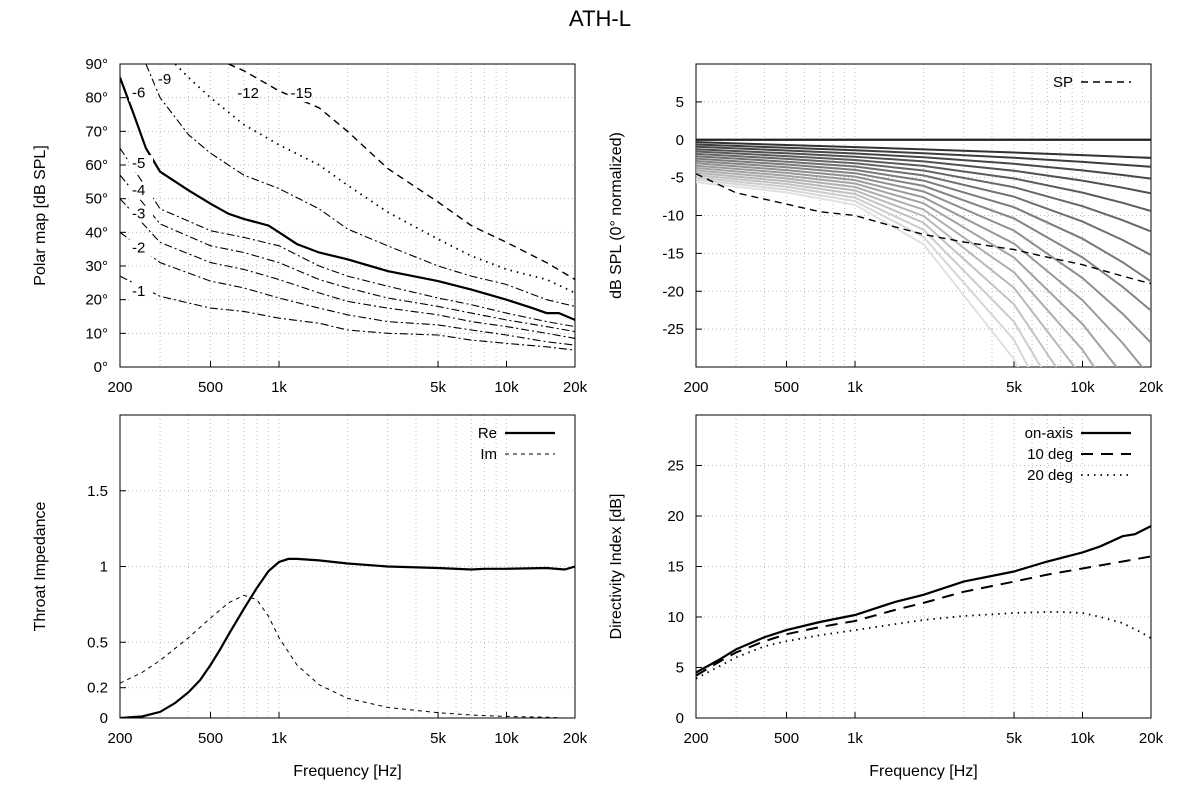 This screenshot has height=800, width=1200. I want to click on y-tick-label: 0, so click(104, 718).